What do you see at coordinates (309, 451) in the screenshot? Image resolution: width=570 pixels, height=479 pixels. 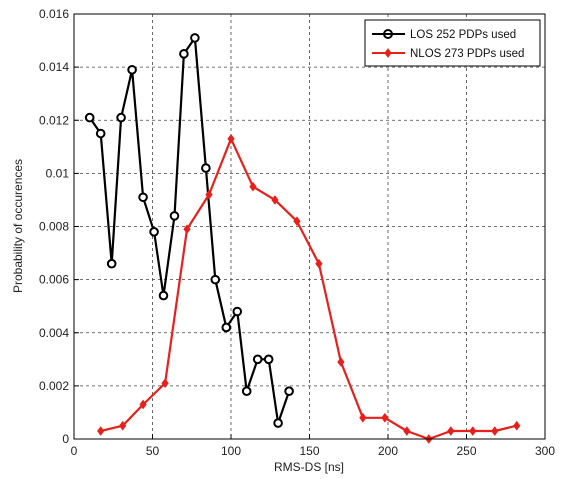 I see `x-tick-label: 150` at bounding box center [309, 451].